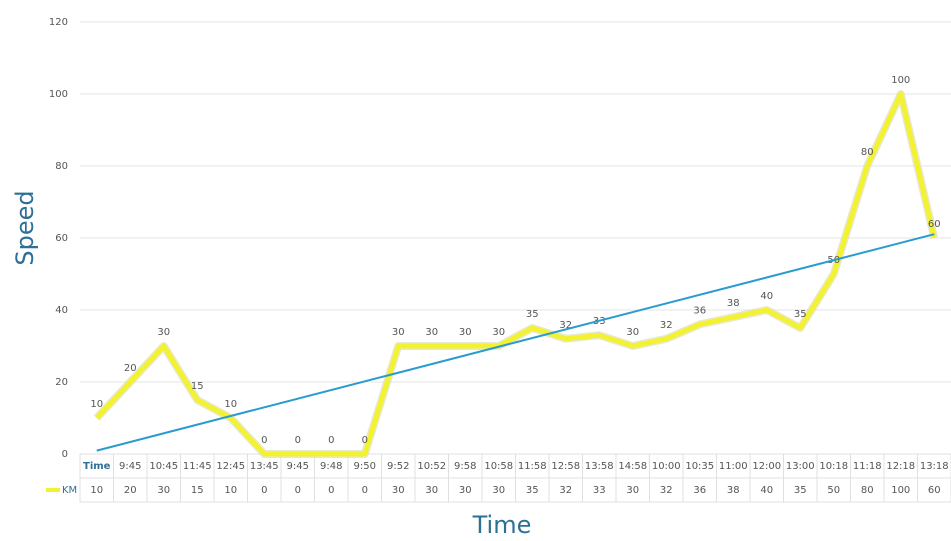  I want to click on x-tick-label: 10:18, so click(833, 466).